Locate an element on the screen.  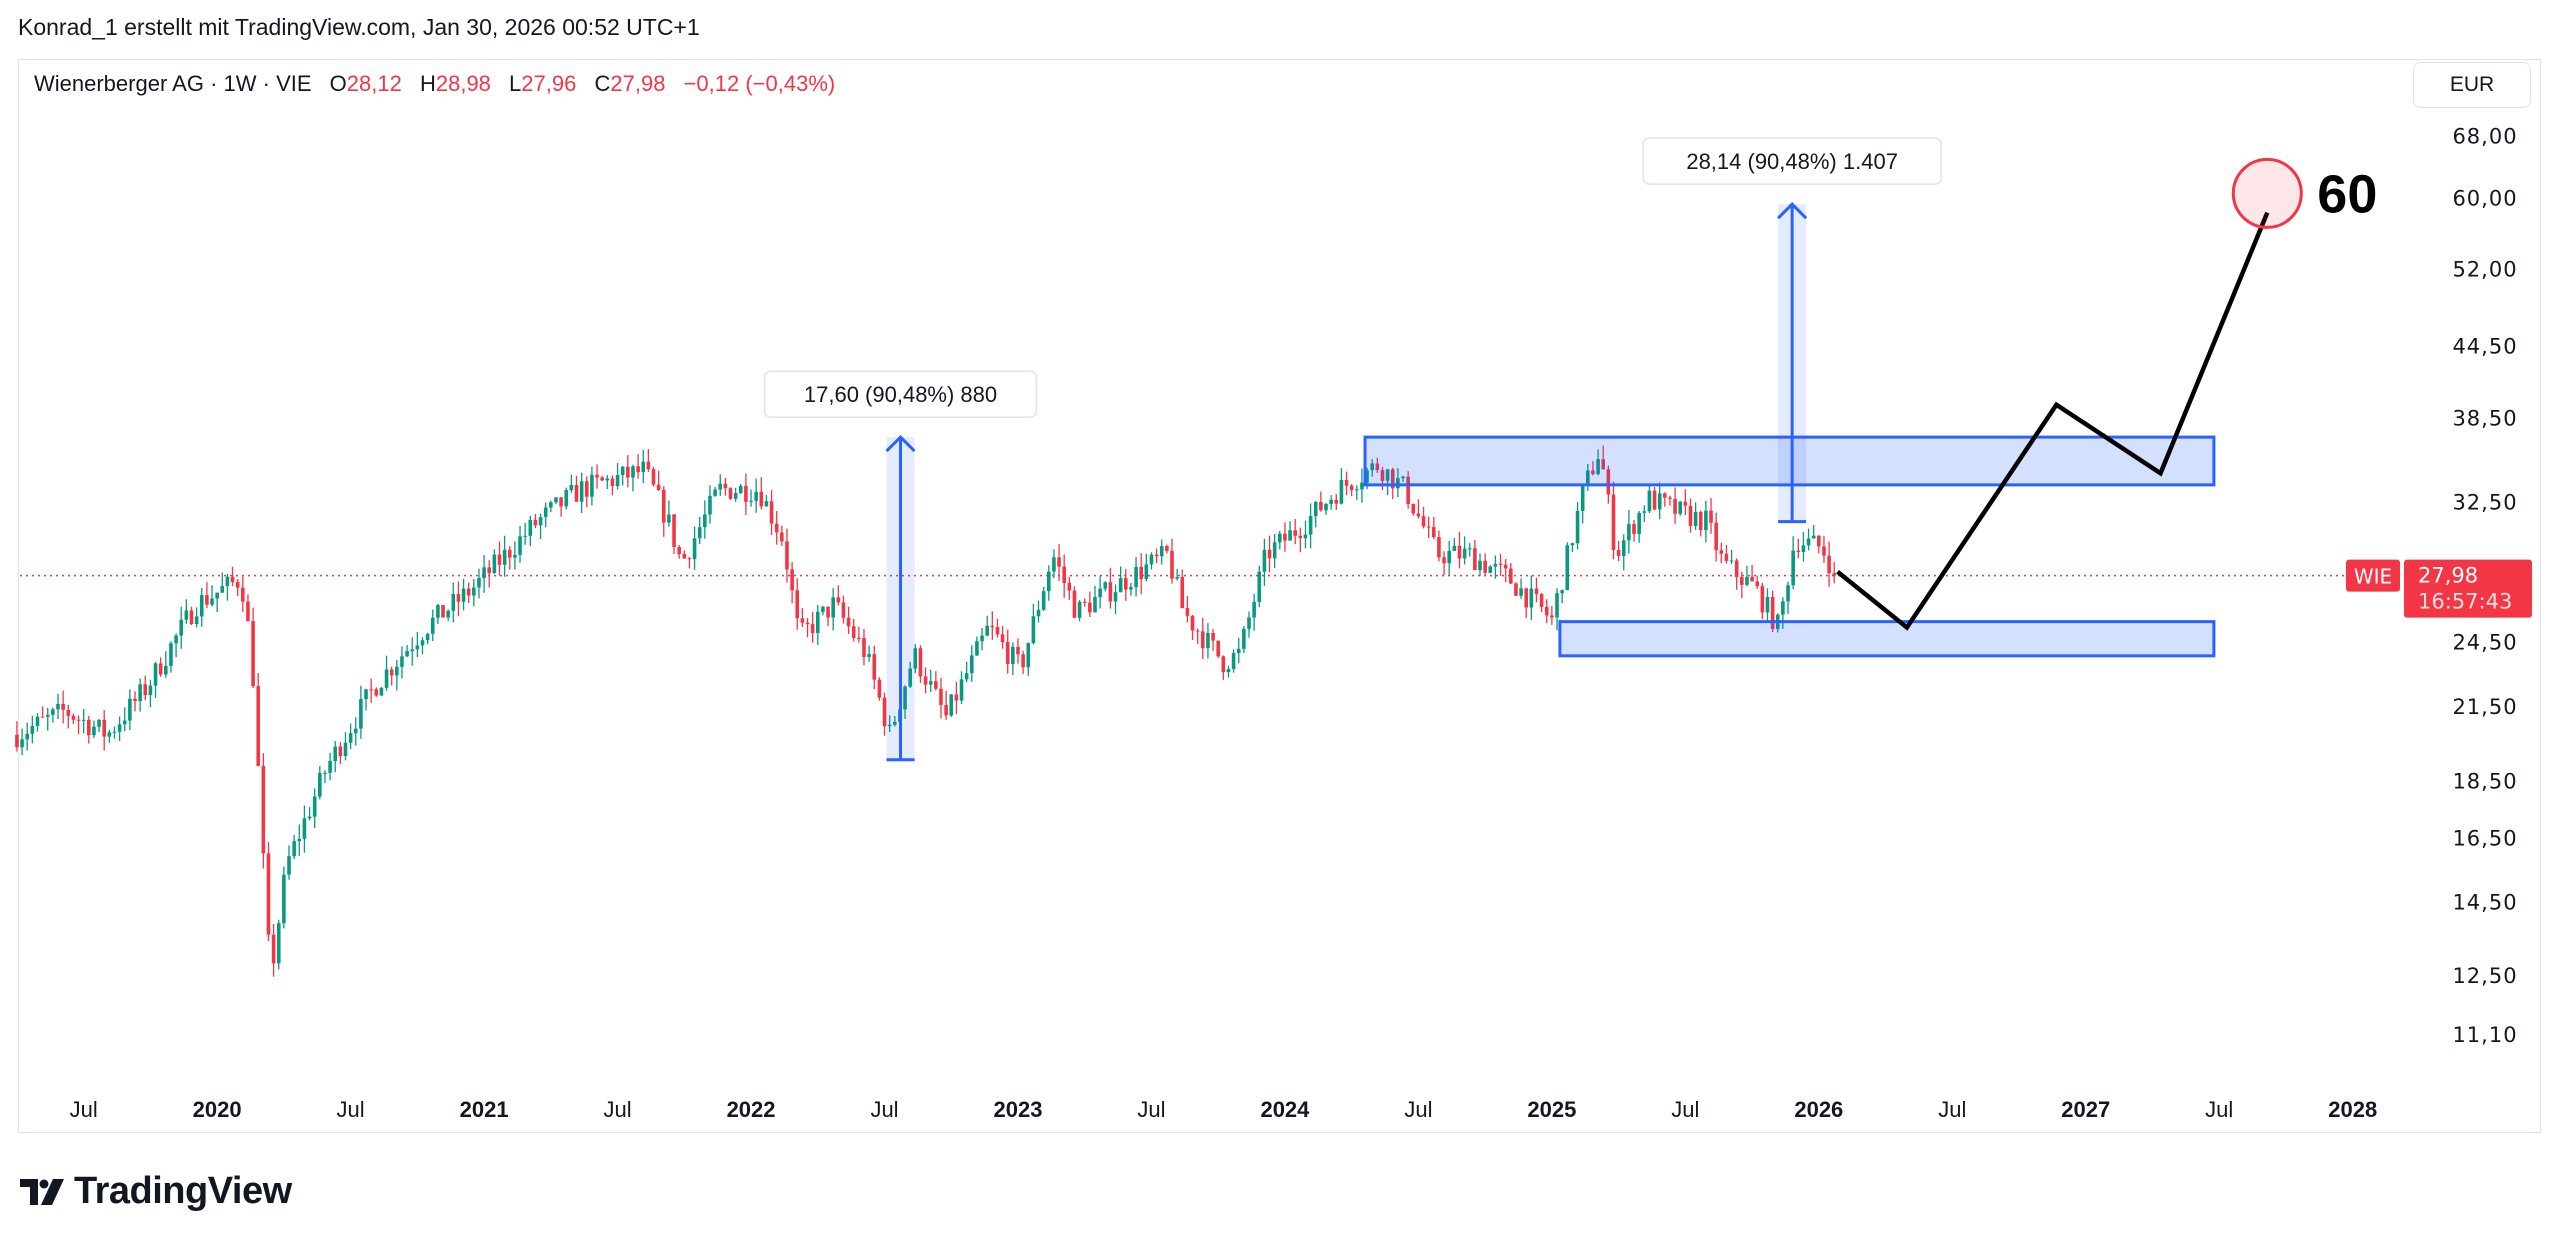
logo-text: TradingView is located at coordinates (183, 1191).